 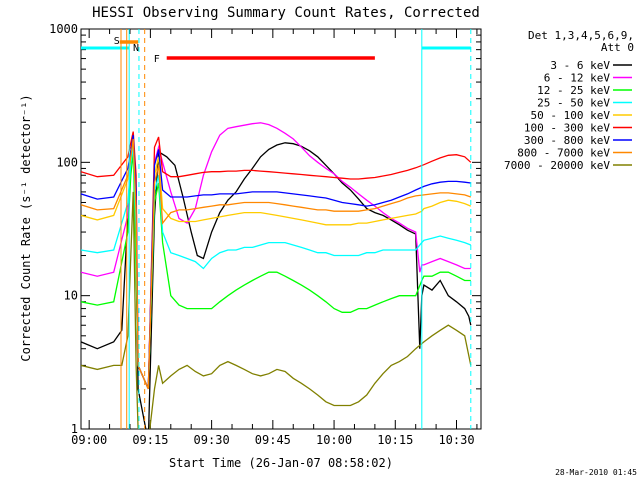 What do you see at coordinates (573, 103) in the screenshot?
I see `legend-label-4: 25 - 50 keV` at bounding box center [573, 103].